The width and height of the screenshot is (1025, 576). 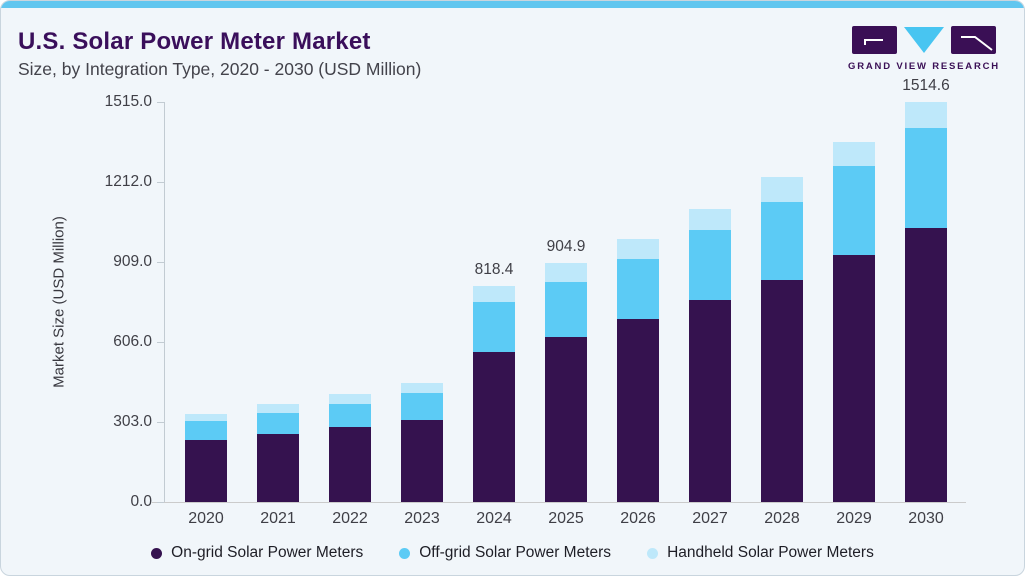 I want to click on legend-item-handheld: Handheld Solar Power Meters, so click(x=760, y=553).